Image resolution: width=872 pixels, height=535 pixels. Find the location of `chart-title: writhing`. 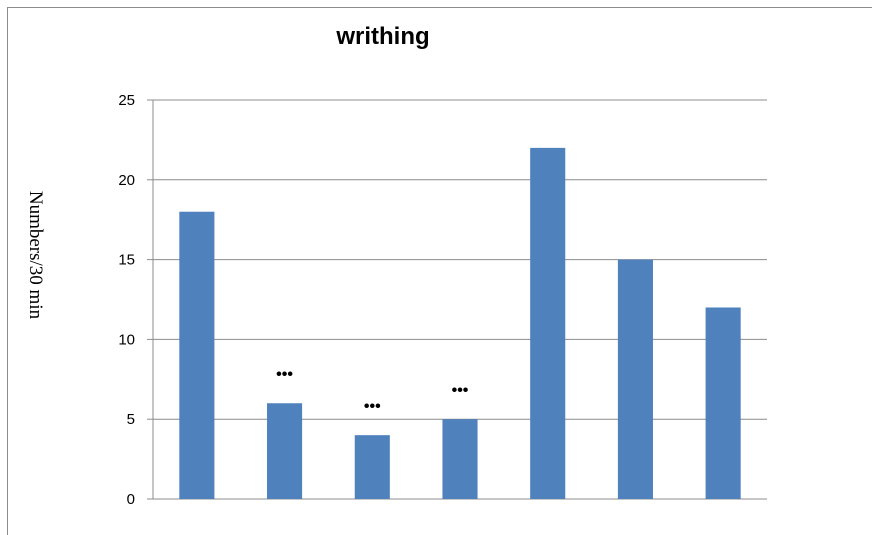

chart-title: writhing is located at coordinates (382, 36).